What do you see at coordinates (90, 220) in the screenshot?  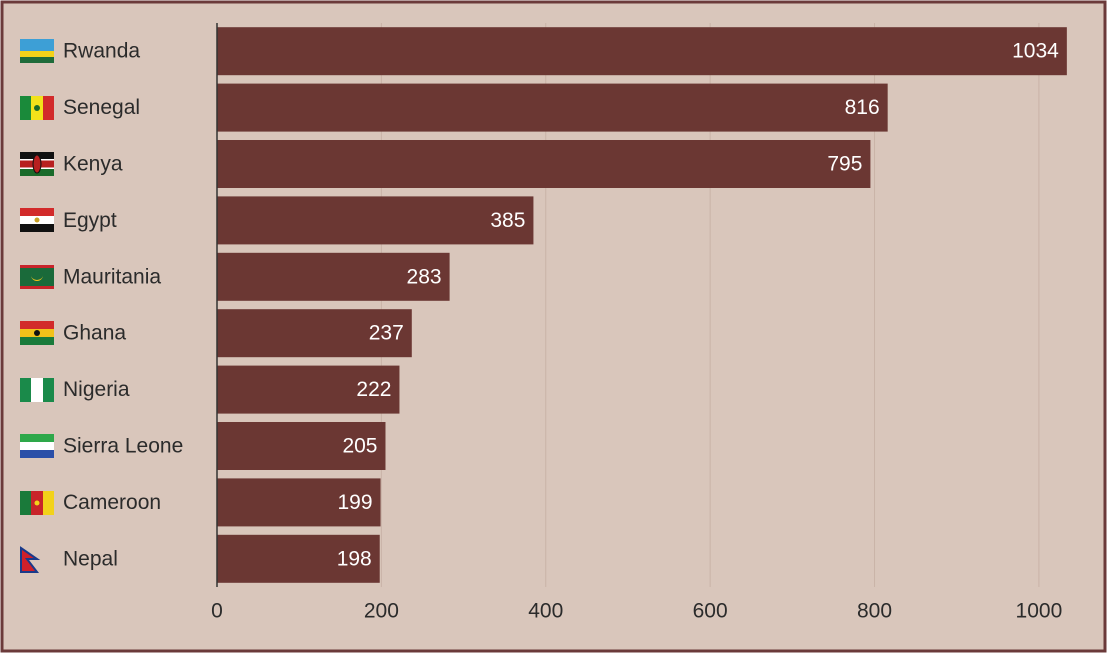 I see `y-tick-label: Egypt` at bounding box center [90, 220].